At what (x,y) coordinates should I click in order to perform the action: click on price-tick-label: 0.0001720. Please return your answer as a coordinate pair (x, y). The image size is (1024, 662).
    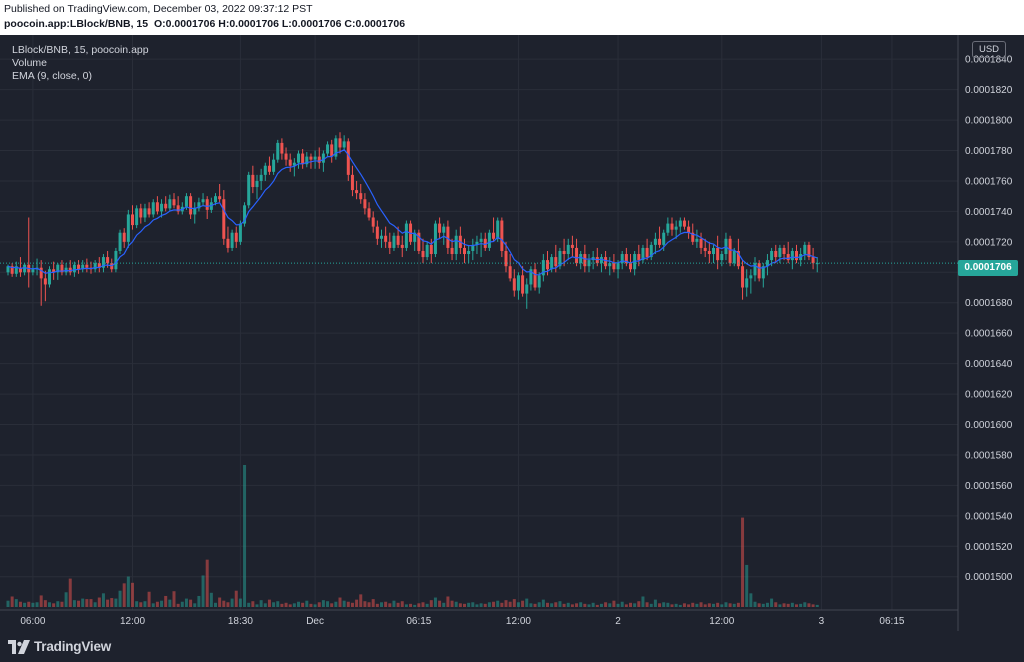
    Looking at the image, I should click on (989, 242).